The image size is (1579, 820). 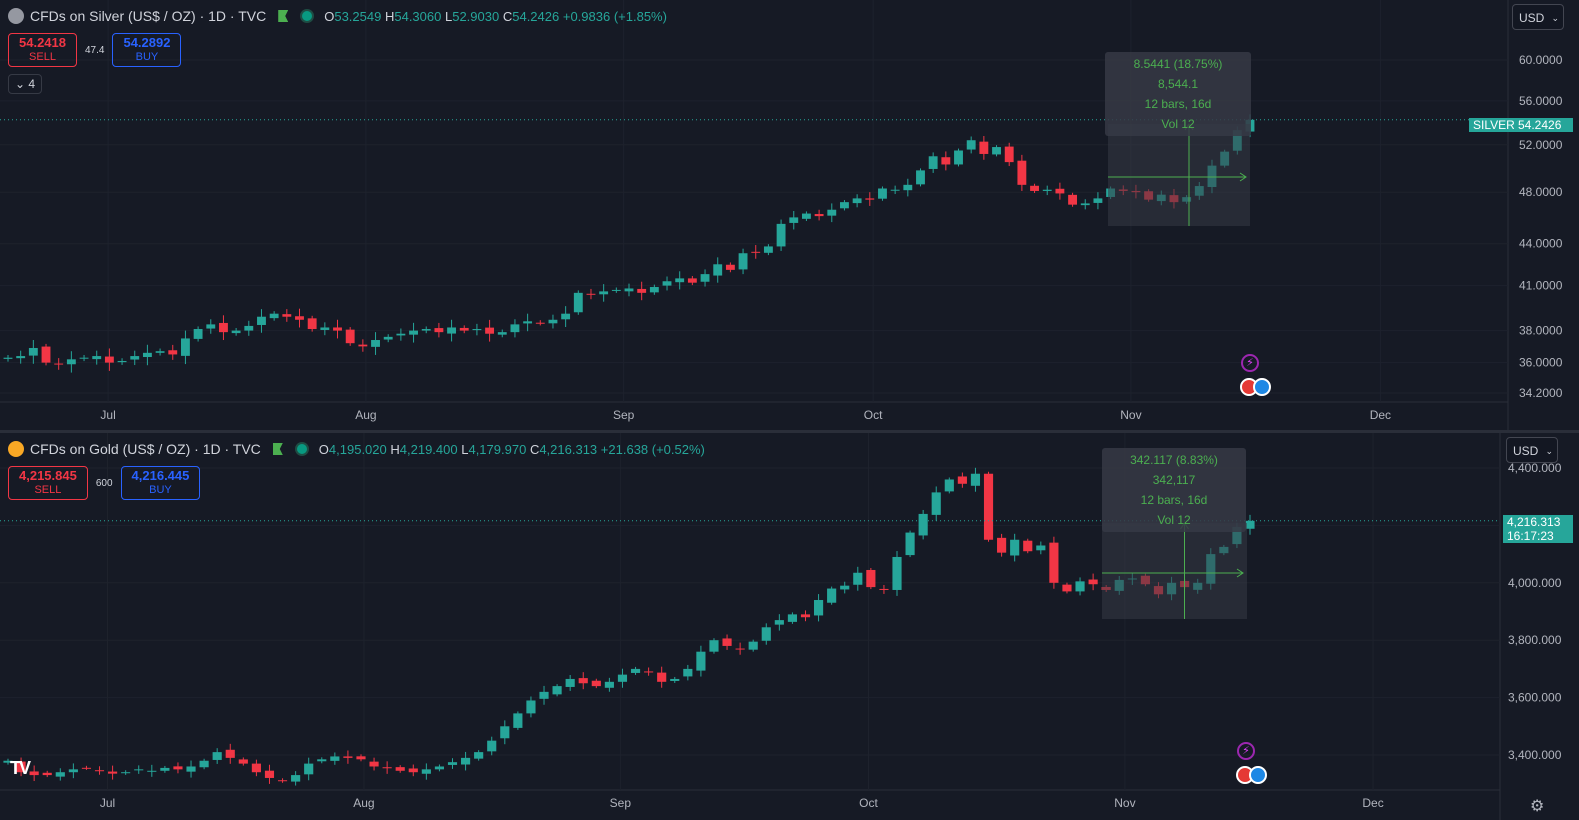 I want to click on tradingview-logo: TV, so click(x=20, y=768).